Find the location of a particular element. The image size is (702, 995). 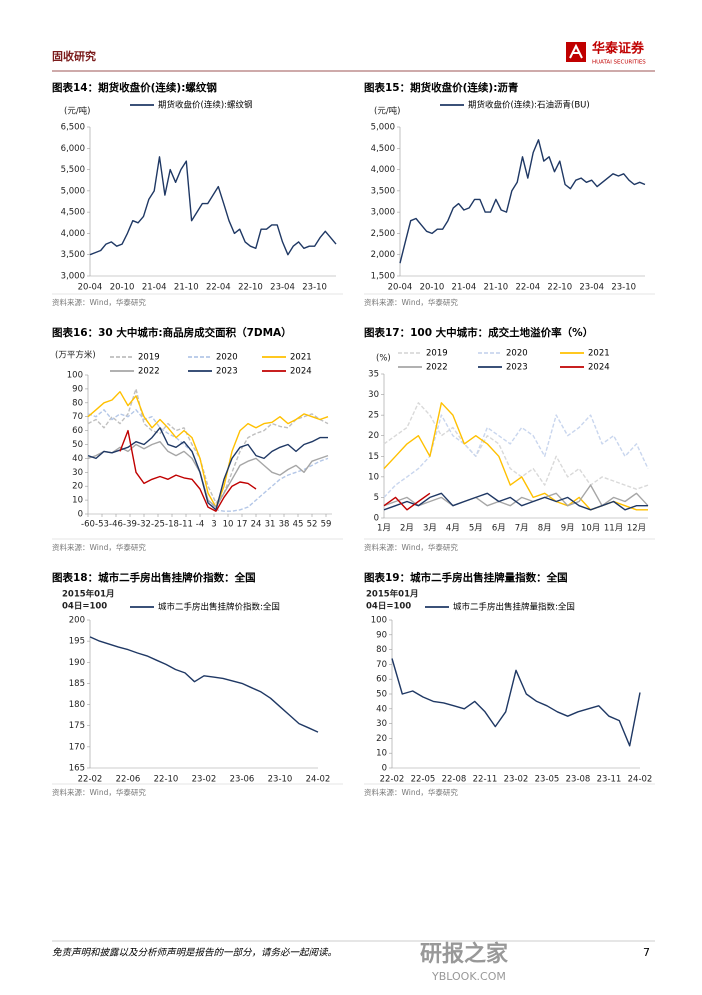

y-tick-label: 180 is located at coordinates (77, 705).